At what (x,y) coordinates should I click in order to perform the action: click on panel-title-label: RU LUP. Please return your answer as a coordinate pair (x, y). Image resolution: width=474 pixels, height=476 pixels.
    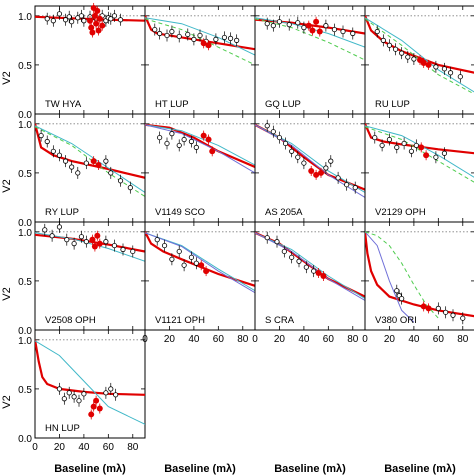
    Looking at the image, I should click on (392, 104).